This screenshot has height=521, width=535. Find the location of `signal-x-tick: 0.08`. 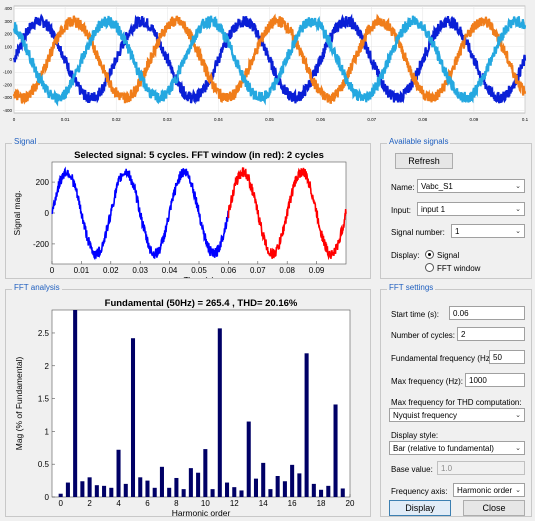

signal-x-tick: 0.08 is located at coordinates (287, 270).